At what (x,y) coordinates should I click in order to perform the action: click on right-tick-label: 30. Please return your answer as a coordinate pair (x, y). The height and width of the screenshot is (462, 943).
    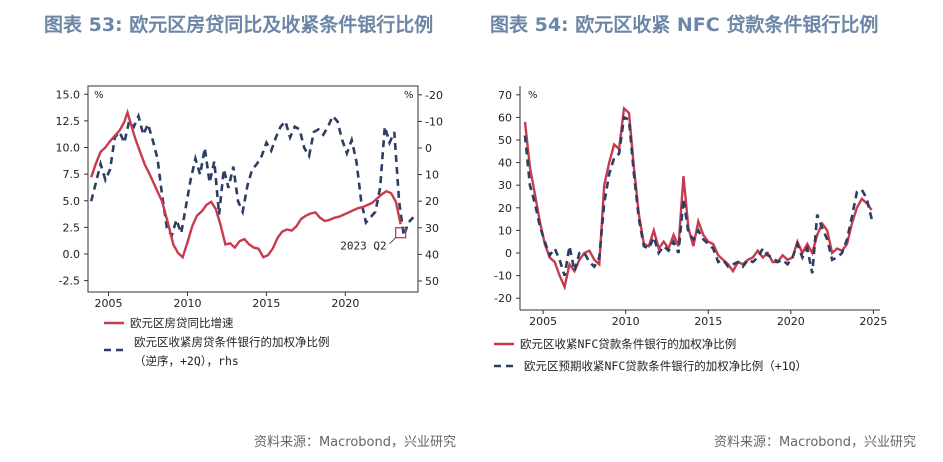
    Looking at the image, I should click on (432, 228).